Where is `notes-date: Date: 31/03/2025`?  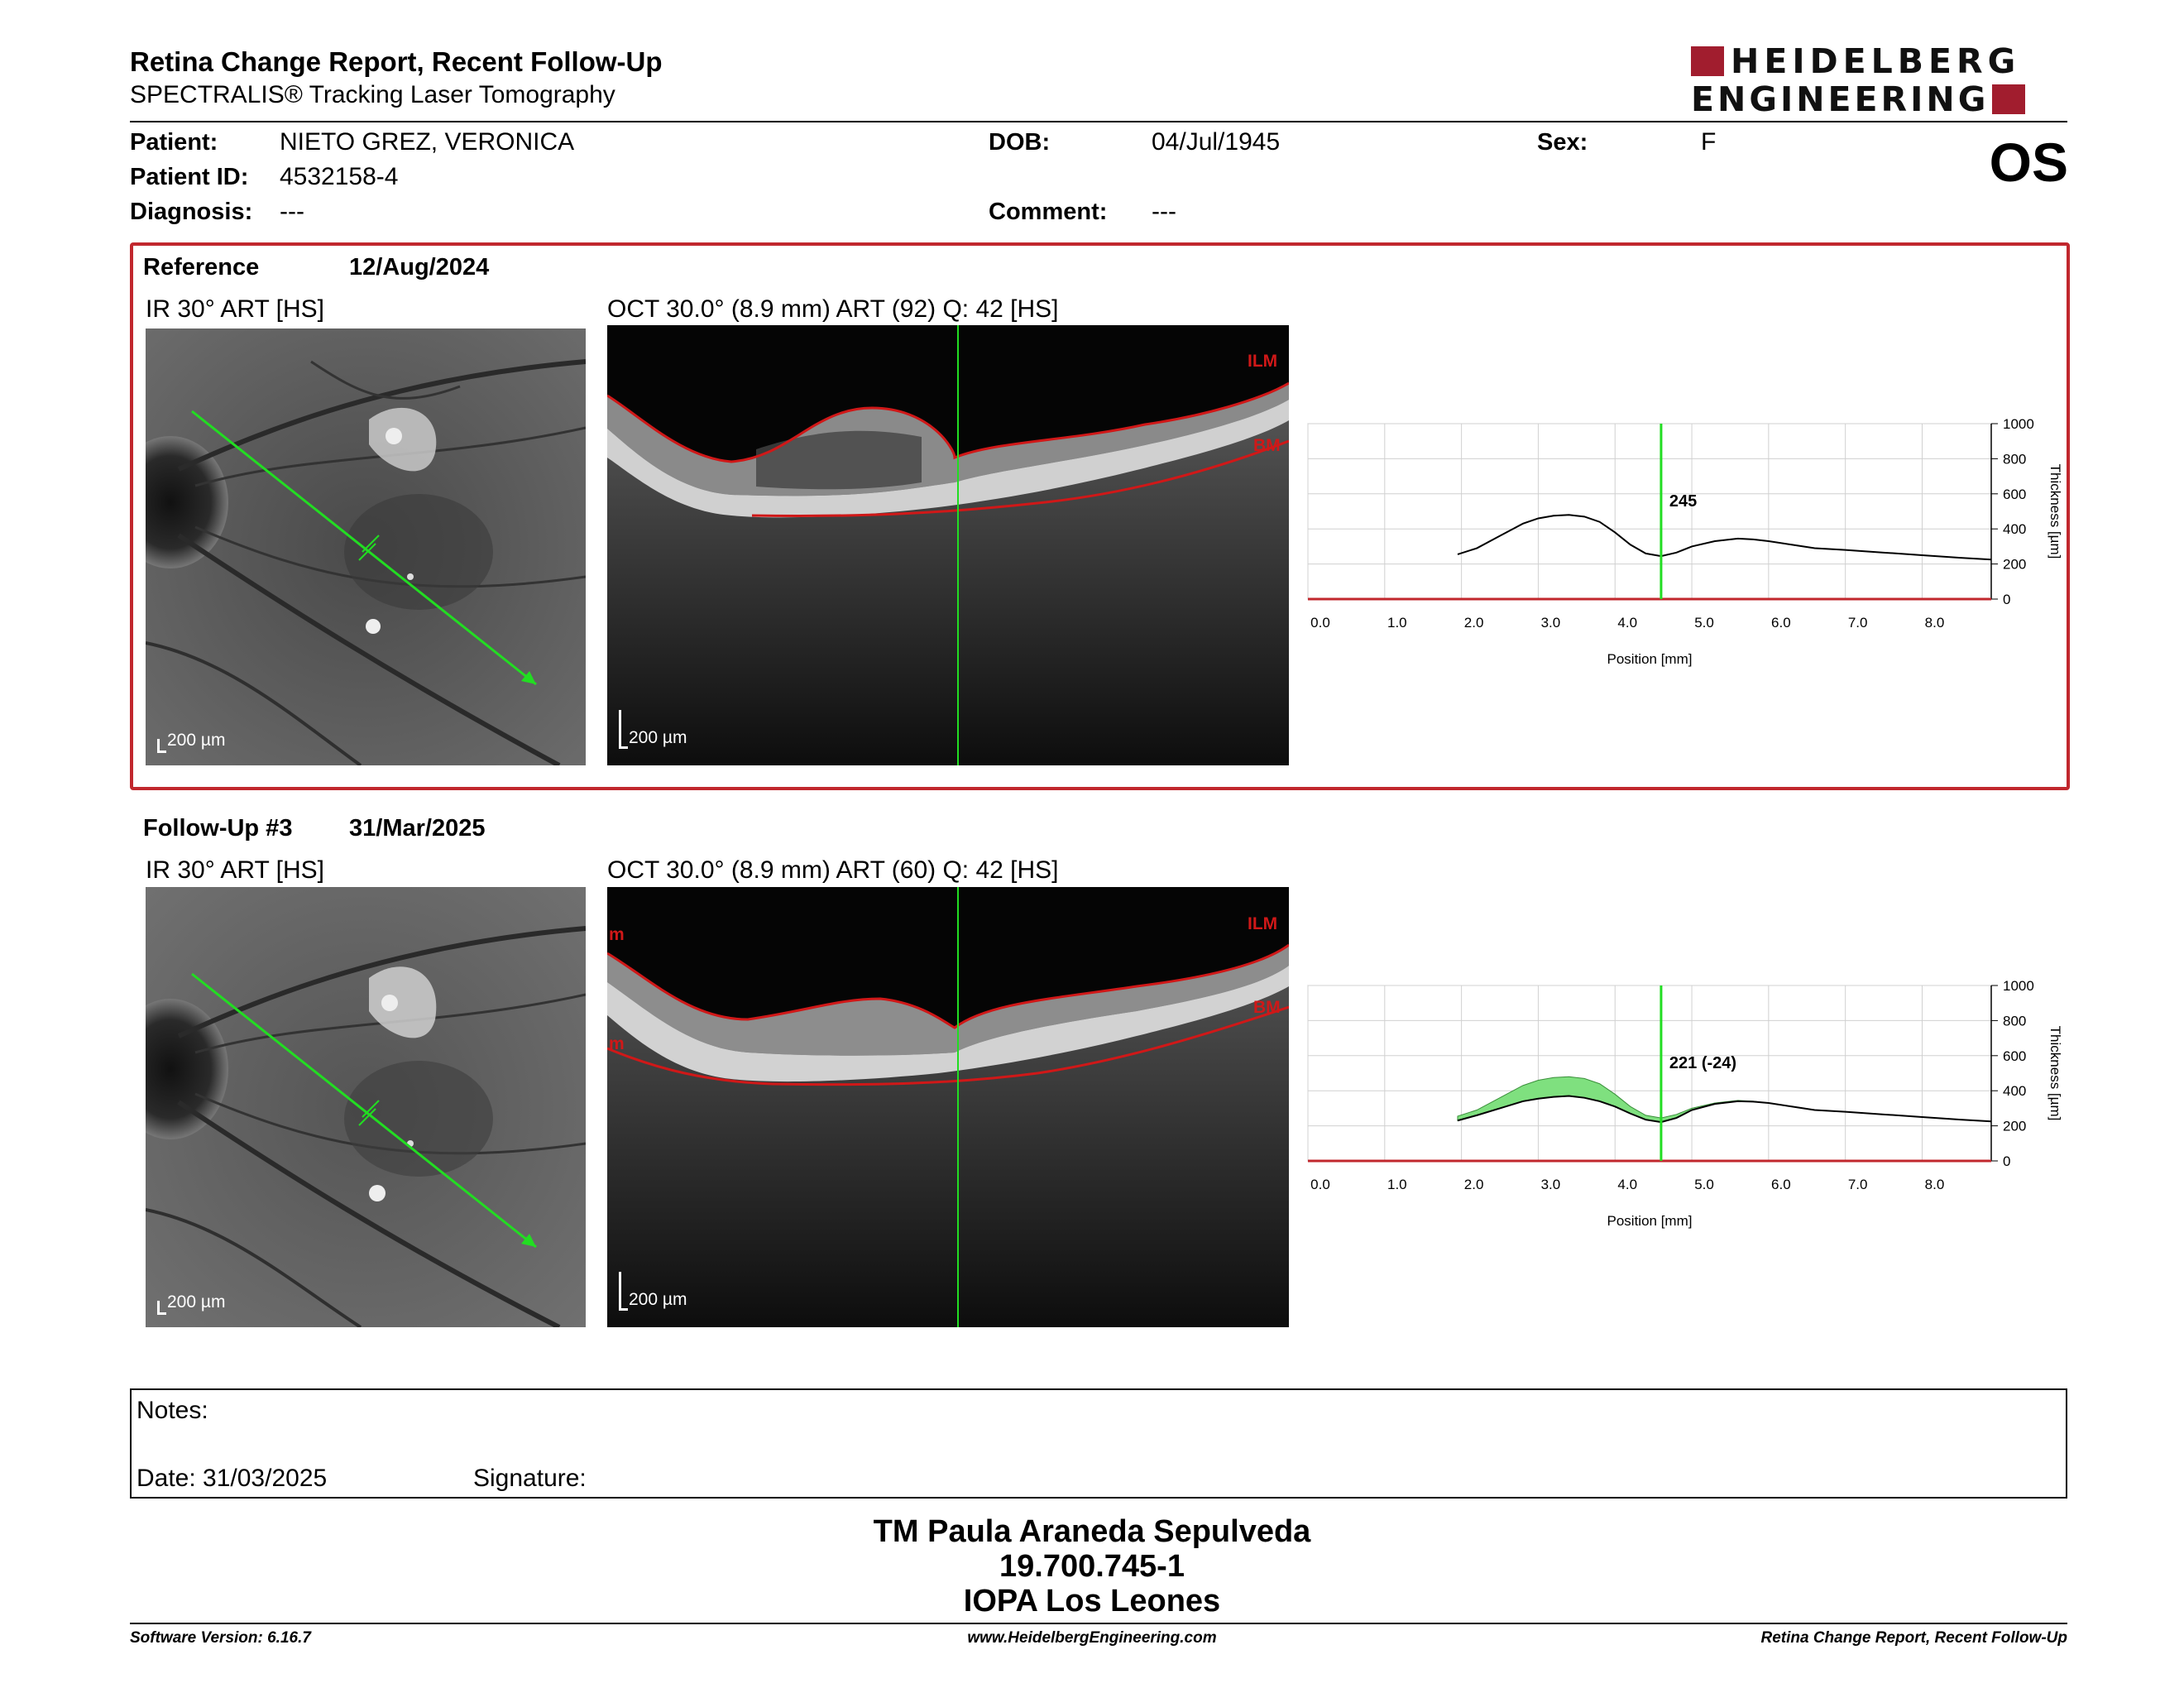
notes-date: Date: 31/03/2025 is located at coordinates (232, 1478).